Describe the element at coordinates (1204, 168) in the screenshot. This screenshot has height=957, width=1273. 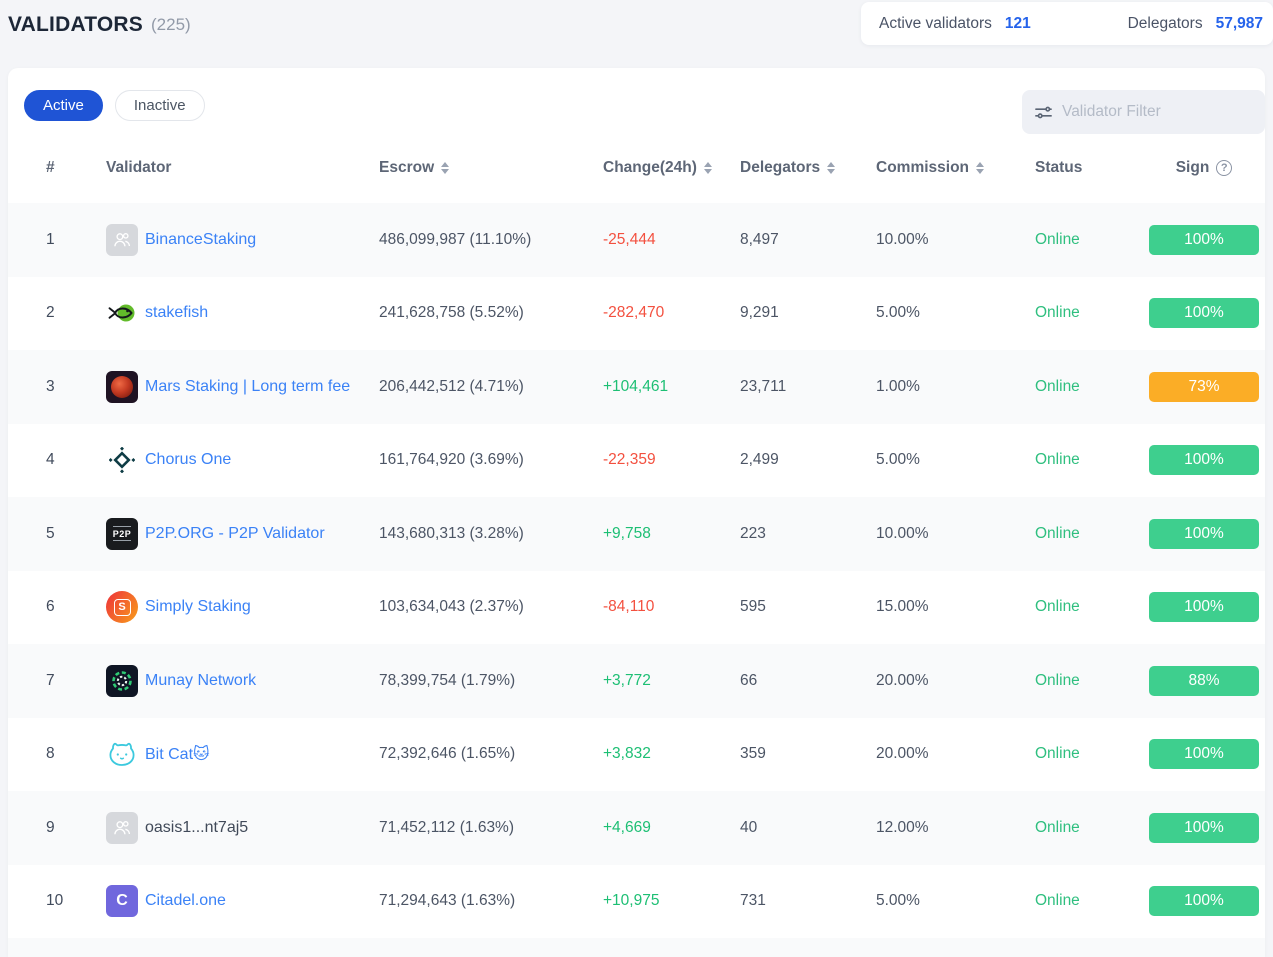
I see `header-sign: Sign ?` at that location.